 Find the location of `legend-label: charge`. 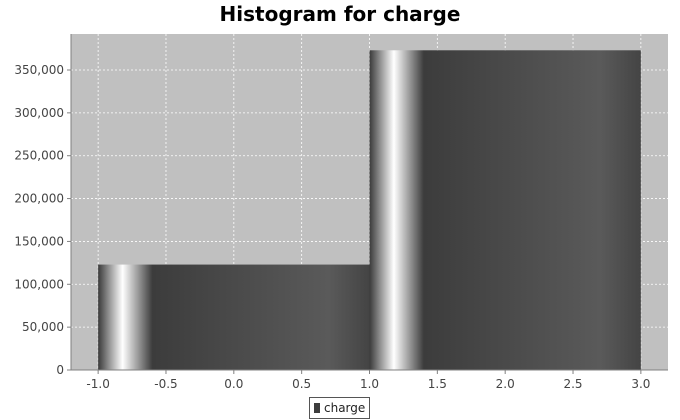

legend-label: charge is located at coordinates (345, 408).